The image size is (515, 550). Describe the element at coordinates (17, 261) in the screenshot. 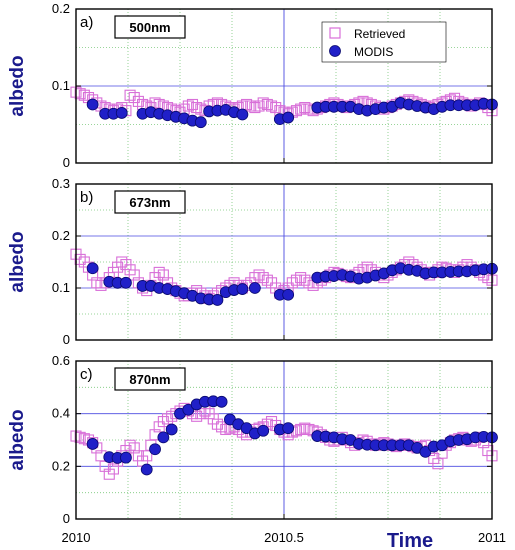

I see `panel-2-y-axis-label: albedo` at that location.